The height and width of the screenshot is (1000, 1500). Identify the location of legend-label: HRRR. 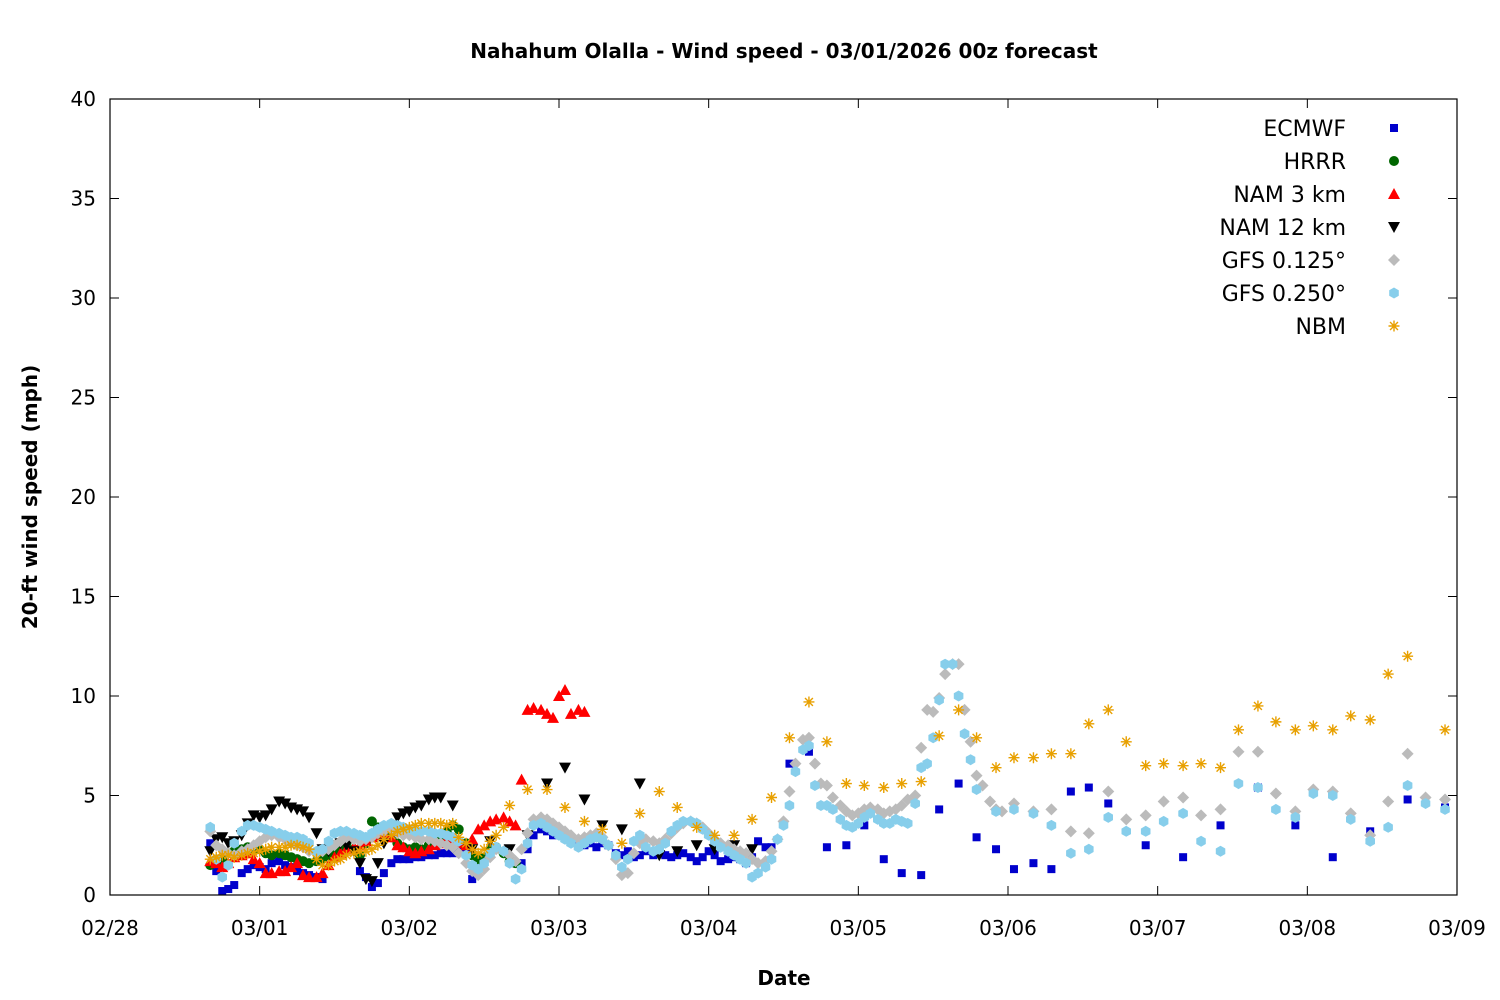
(1315, 162).